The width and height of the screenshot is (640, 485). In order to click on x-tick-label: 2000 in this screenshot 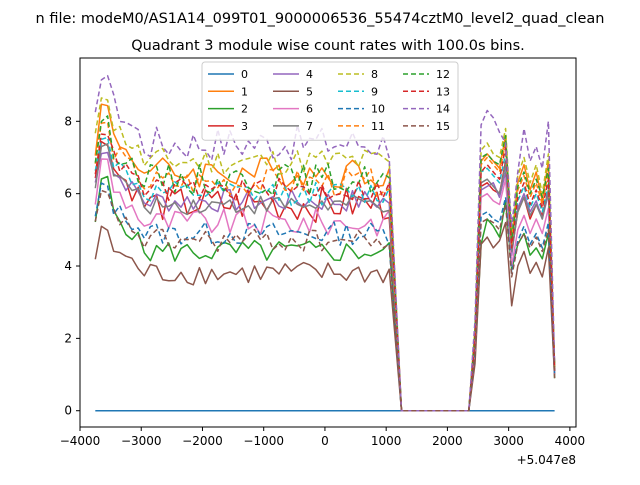, I will do `click(447, 441)`.